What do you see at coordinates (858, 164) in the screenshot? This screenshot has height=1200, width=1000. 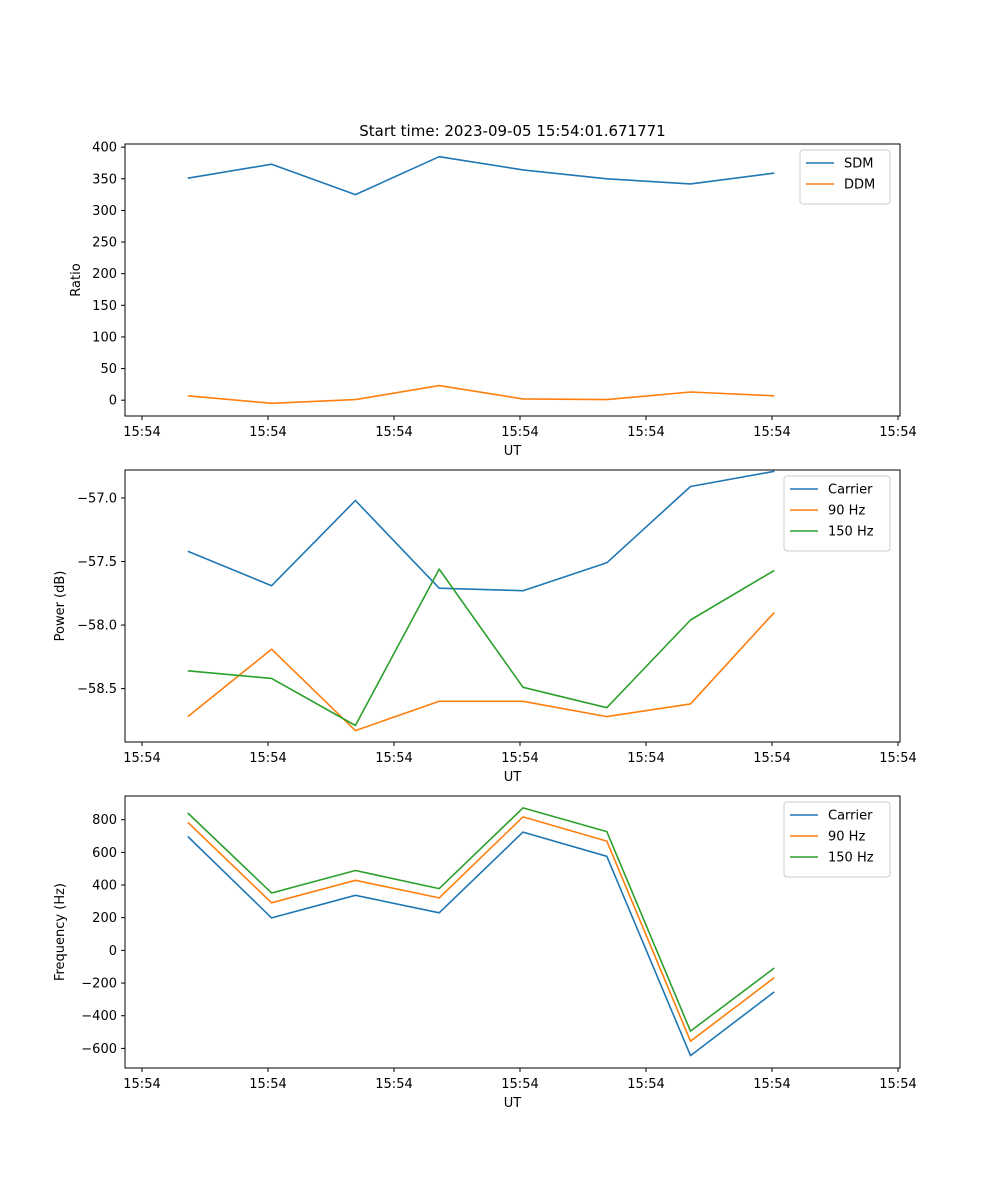 I see `legend-label: SDM` at bounding box center [858, 164].